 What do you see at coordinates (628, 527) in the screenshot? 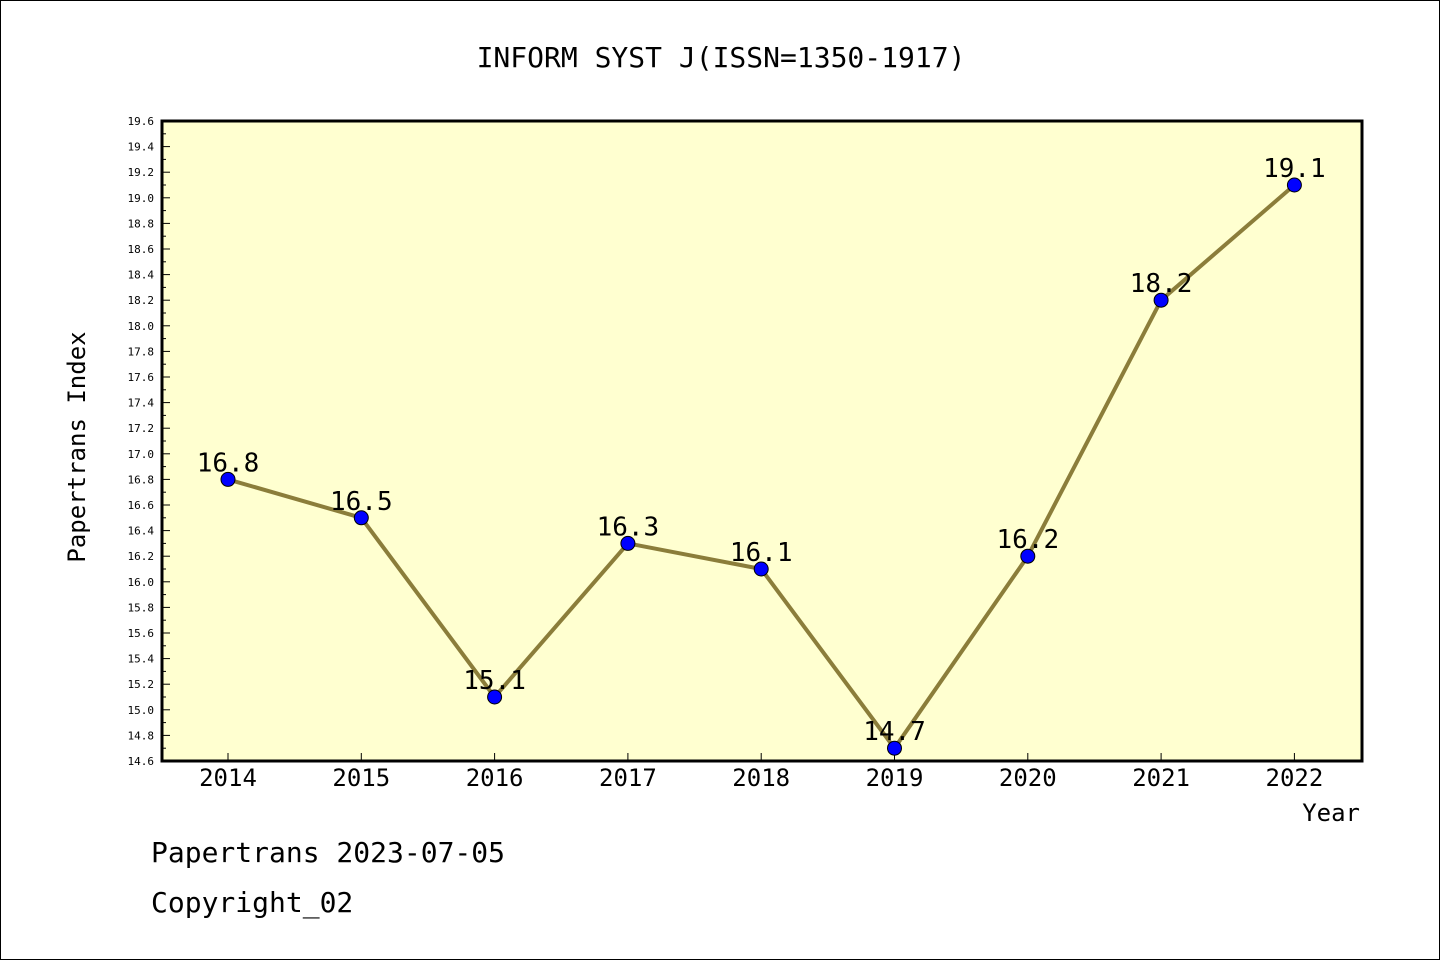
I see `data-label: 16.3` at bounding box center [628, 527].